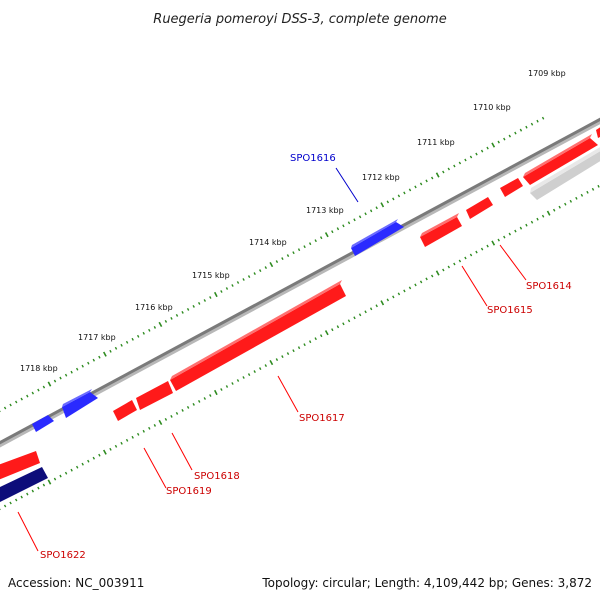 The image size is (600, 600). I want to click on gene-red-small-b, so click(479, 208).